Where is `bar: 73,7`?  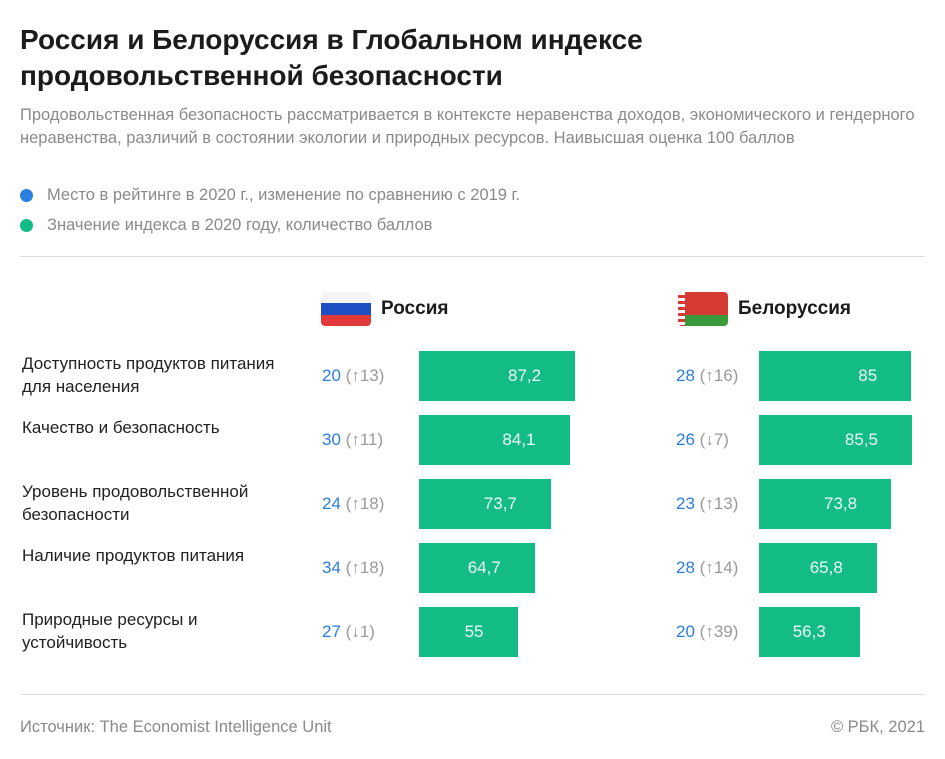
bar: 73,7 is located at coordinates (485, 504).